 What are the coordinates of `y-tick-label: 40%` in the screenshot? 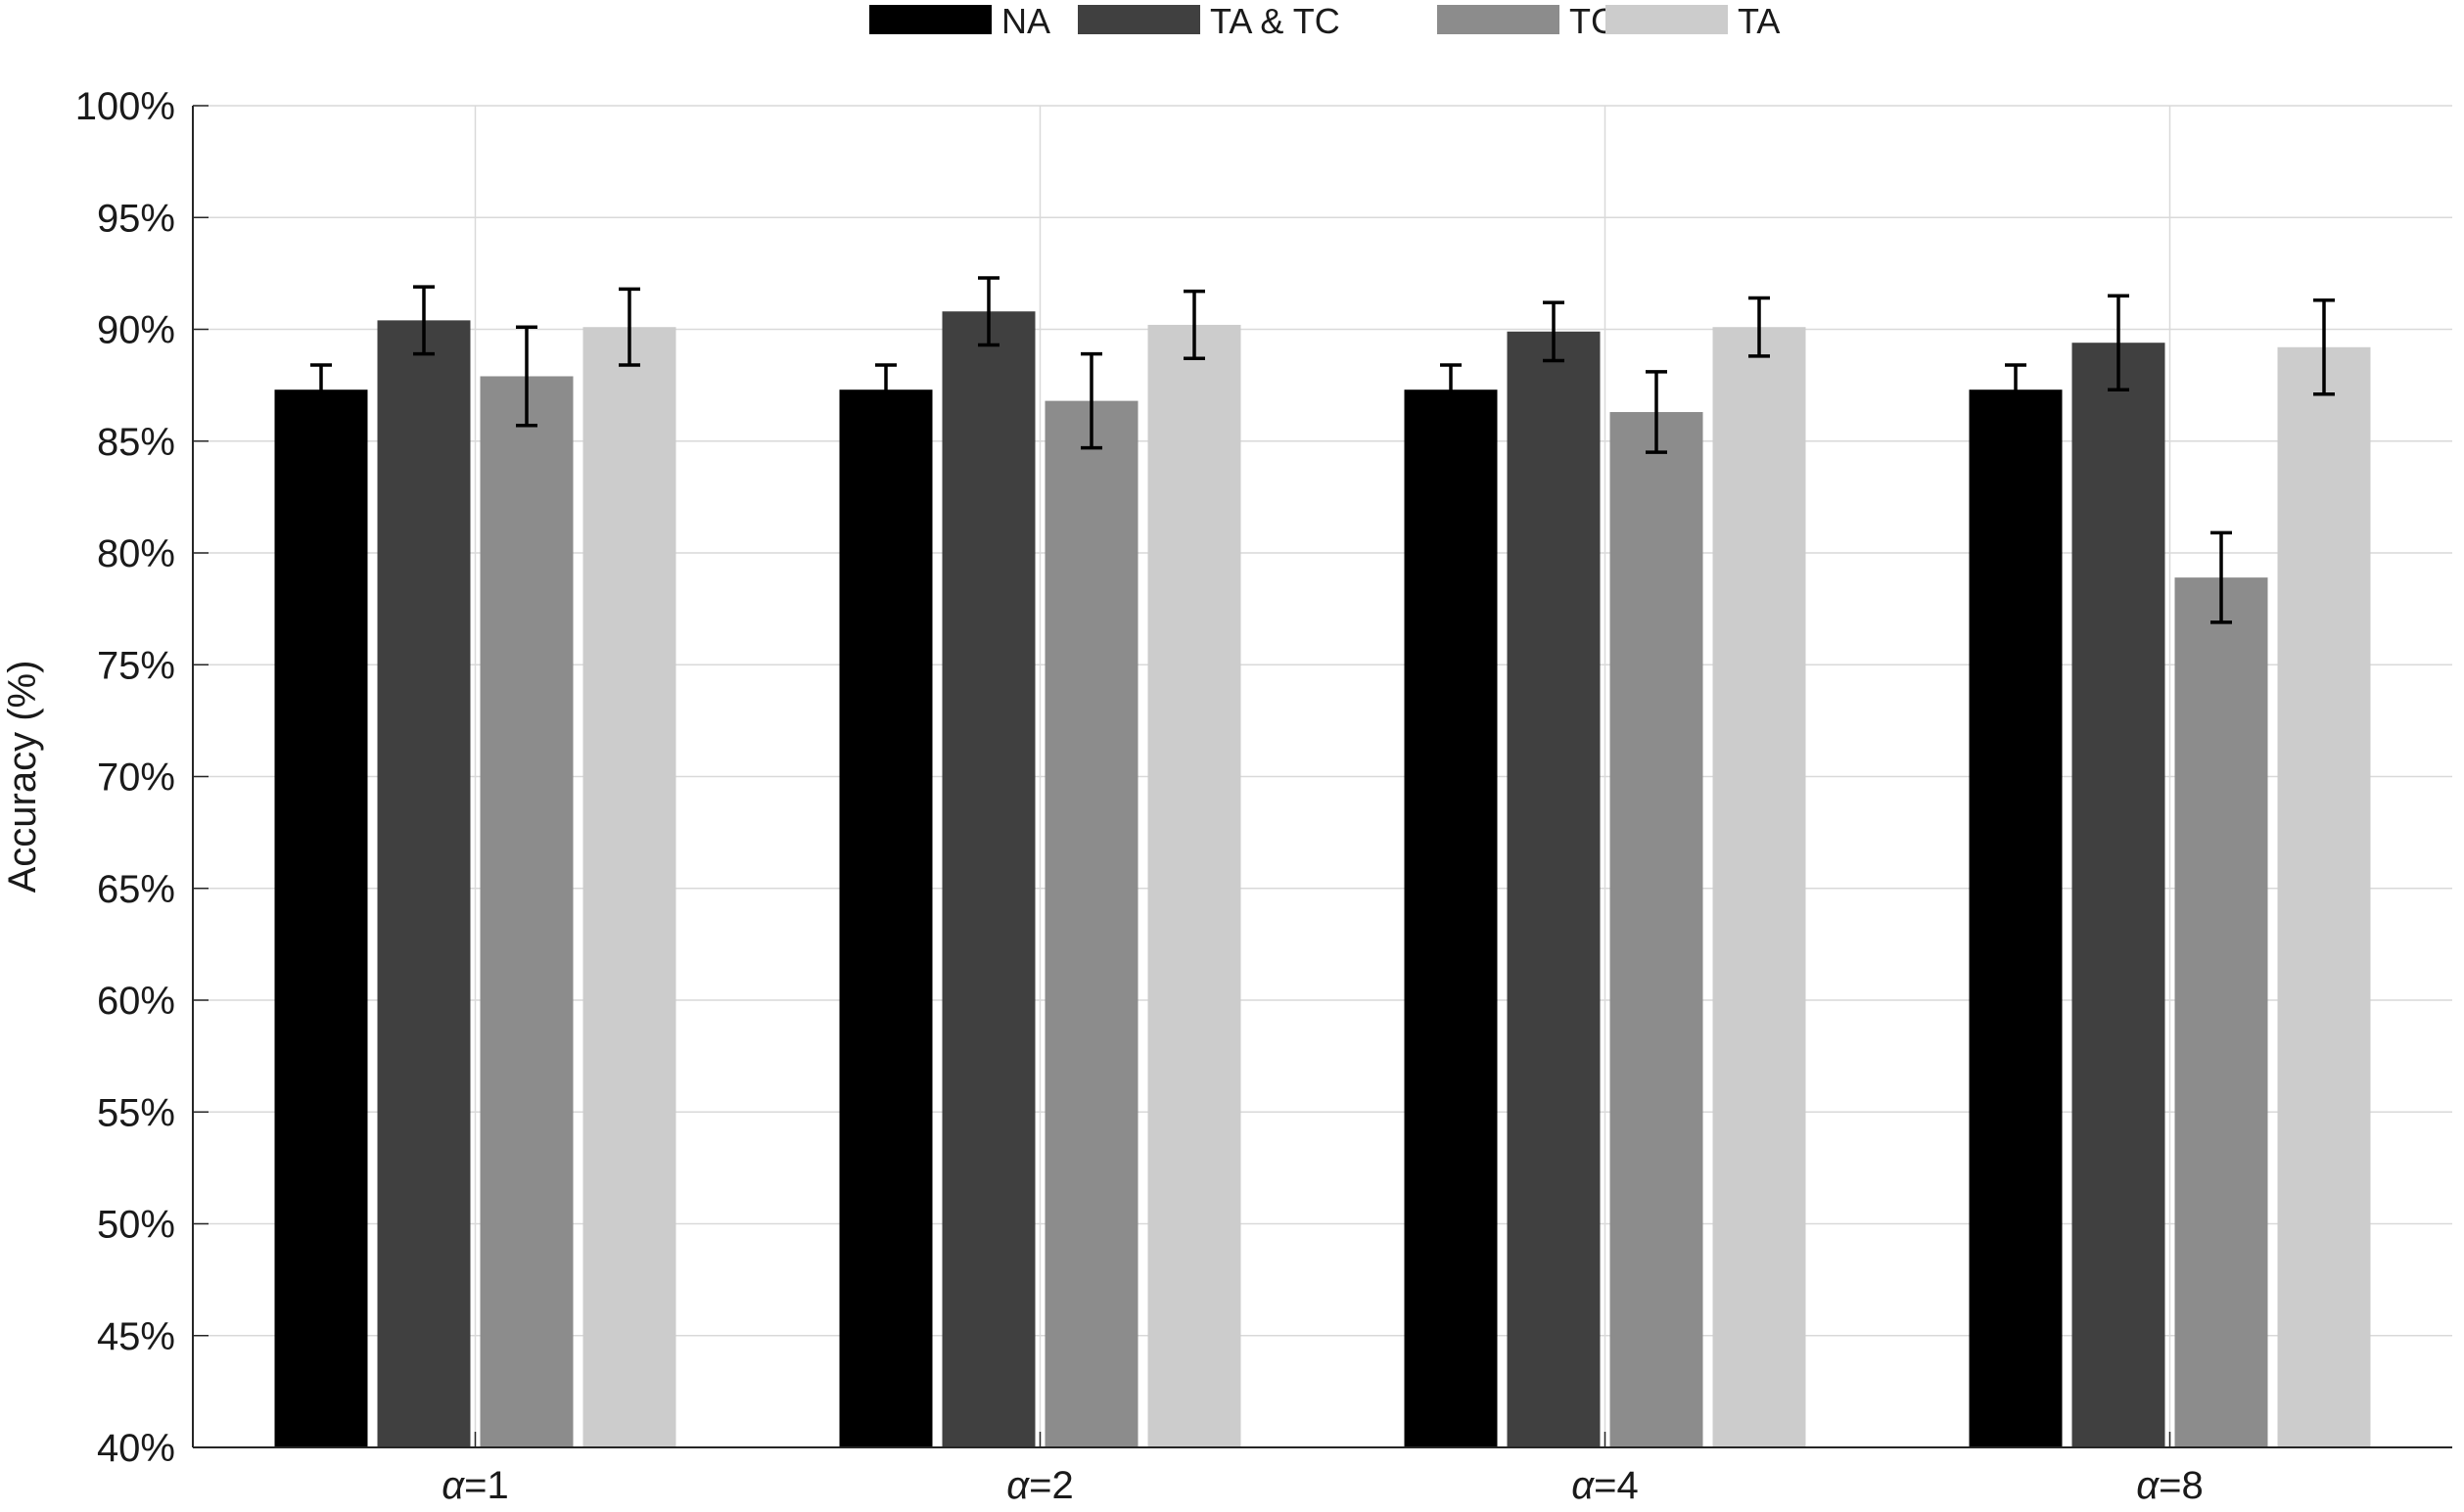 It's located at (136, 1448).